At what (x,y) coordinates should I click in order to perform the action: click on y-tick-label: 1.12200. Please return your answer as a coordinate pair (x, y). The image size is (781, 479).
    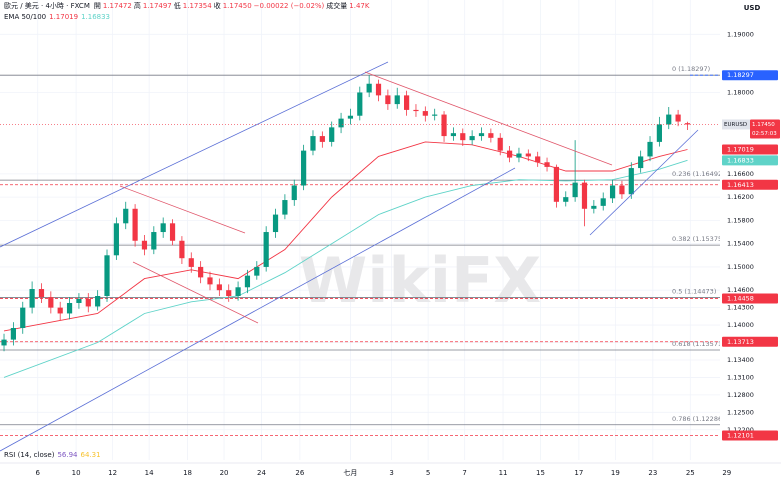
    Looking at the image, I should click on (740, 430).